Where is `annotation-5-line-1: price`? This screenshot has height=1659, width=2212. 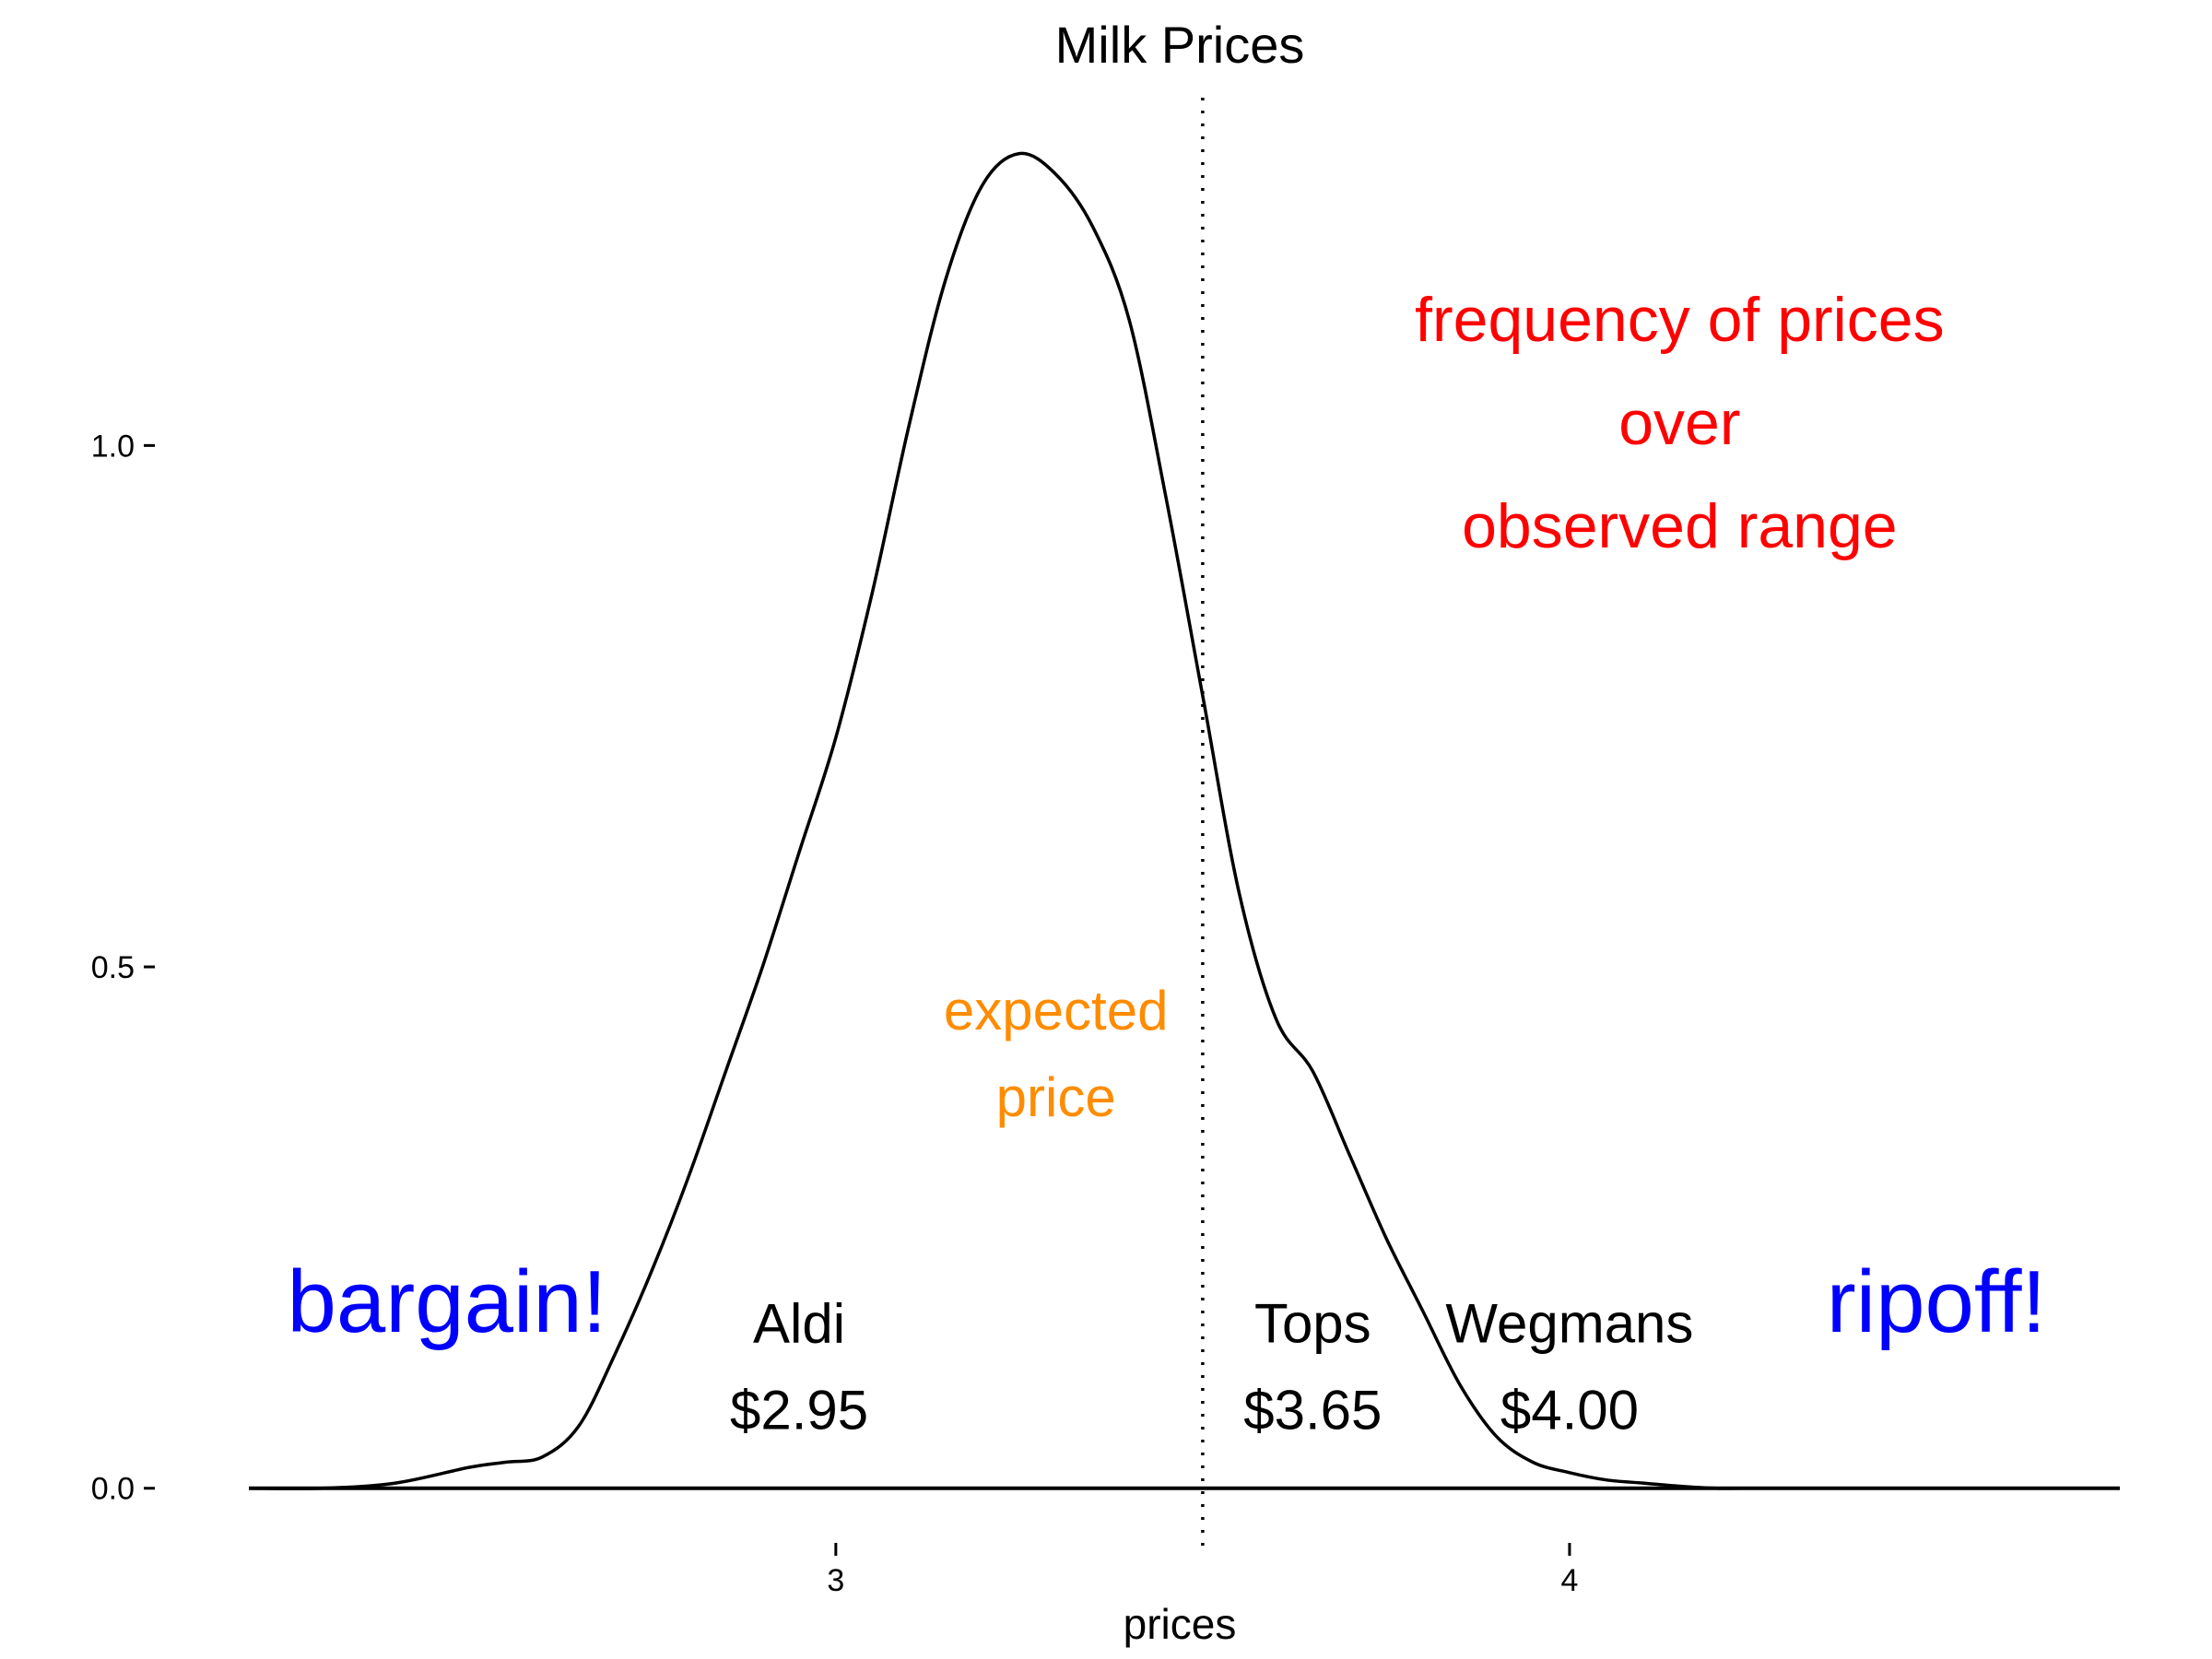
annotation-5-line-1: price is located at coordinates (1056, 1097).